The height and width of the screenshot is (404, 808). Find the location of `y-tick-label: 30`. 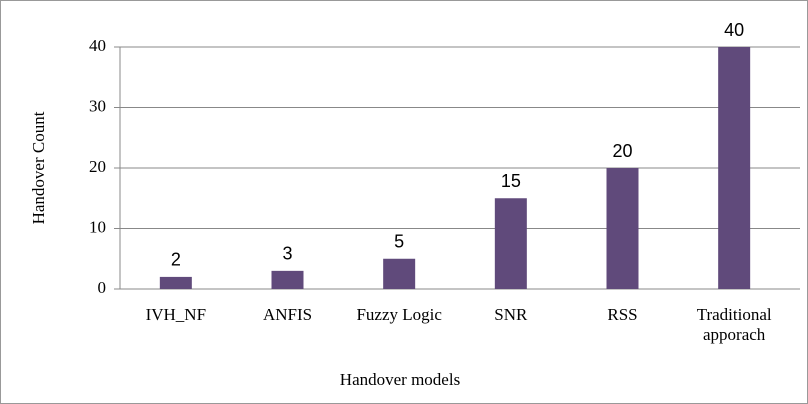

y-tick-label: 30 is located at coordinates (97, 105).